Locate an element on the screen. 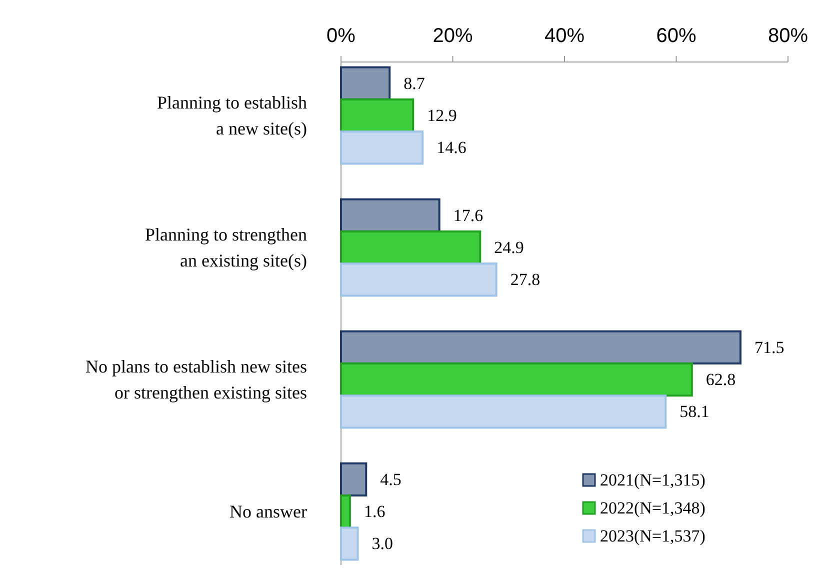 The height and width of the screenshot is (570, 816). legend-label: 2023(N=1,537) is located at coordinates (653, 536).